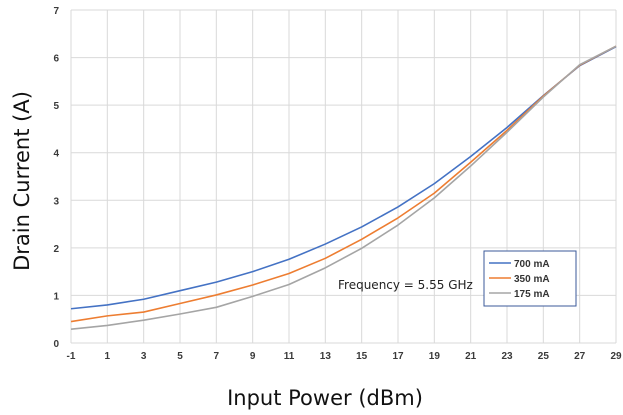 The height and width of the screenshot is (415, 623). Describe the element at coordinates (405, 285) in the screenshot. I see `frequency-annotation: Frequency = 5.55 GHz` at that location.